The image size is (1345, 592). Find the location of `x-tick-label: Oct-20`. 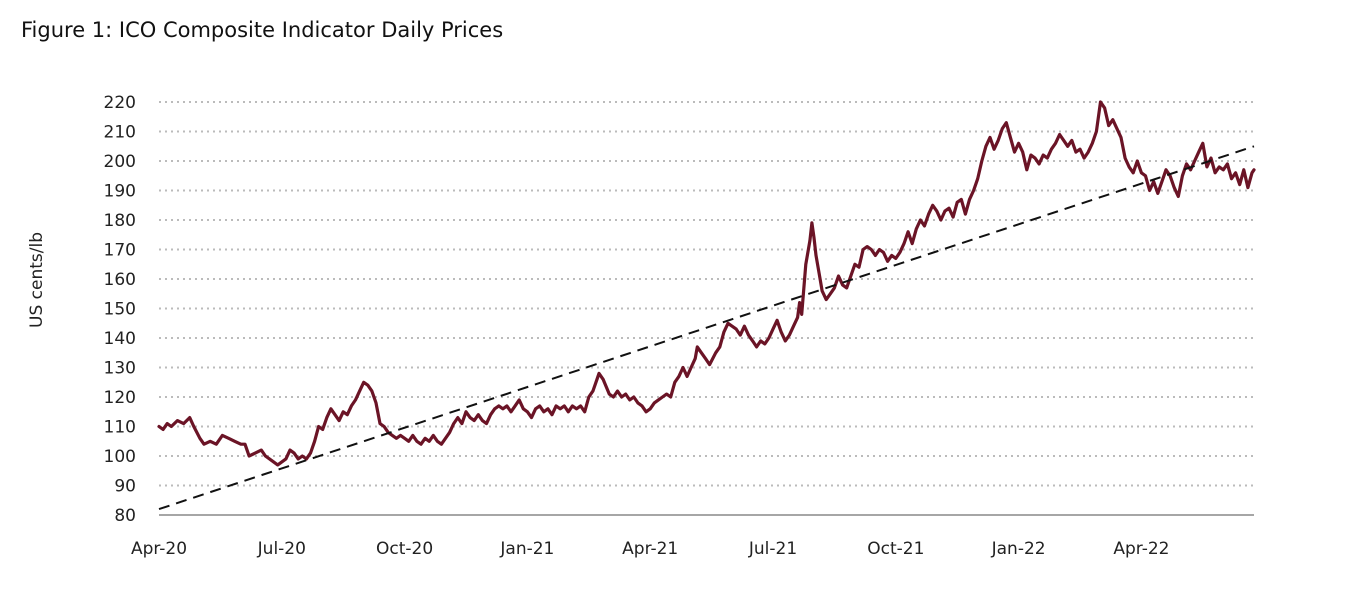

x-tick-label: Oct-20 is located at coordinates (404, 549).